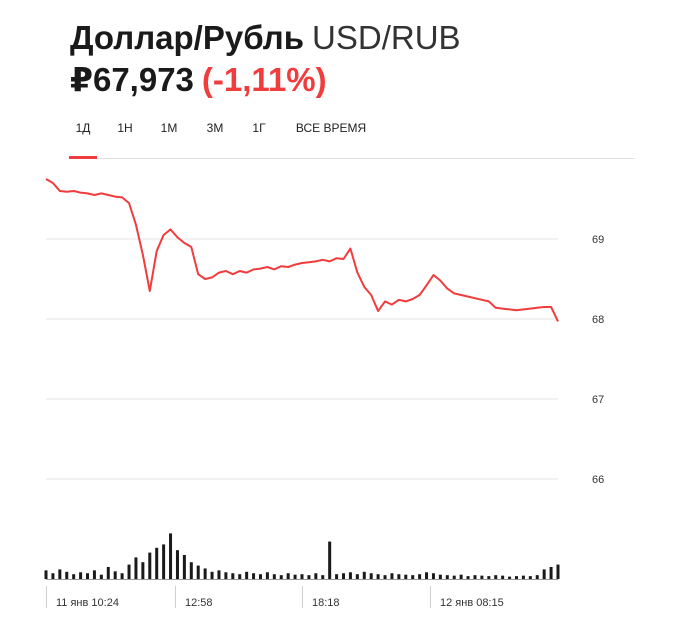  Describe the element at coordinates (264, 79) in the screenshot. I see `price-change: (-1,11%)` at that location.